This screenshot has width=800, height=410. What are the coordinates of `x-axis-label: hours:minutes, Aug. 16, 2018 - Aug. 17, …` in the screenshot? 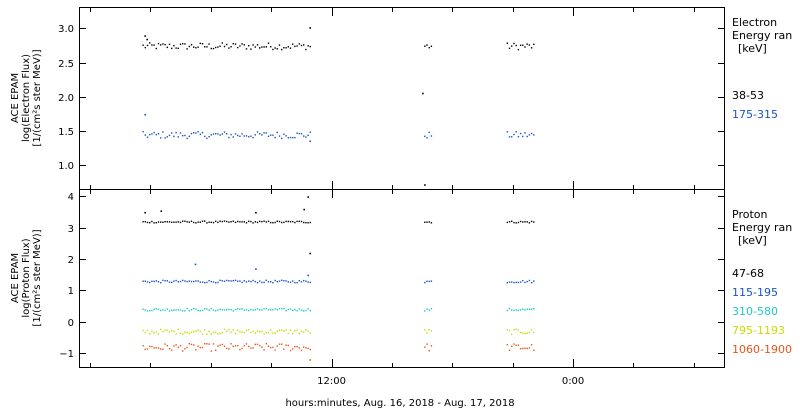 It's located at (399, 403).